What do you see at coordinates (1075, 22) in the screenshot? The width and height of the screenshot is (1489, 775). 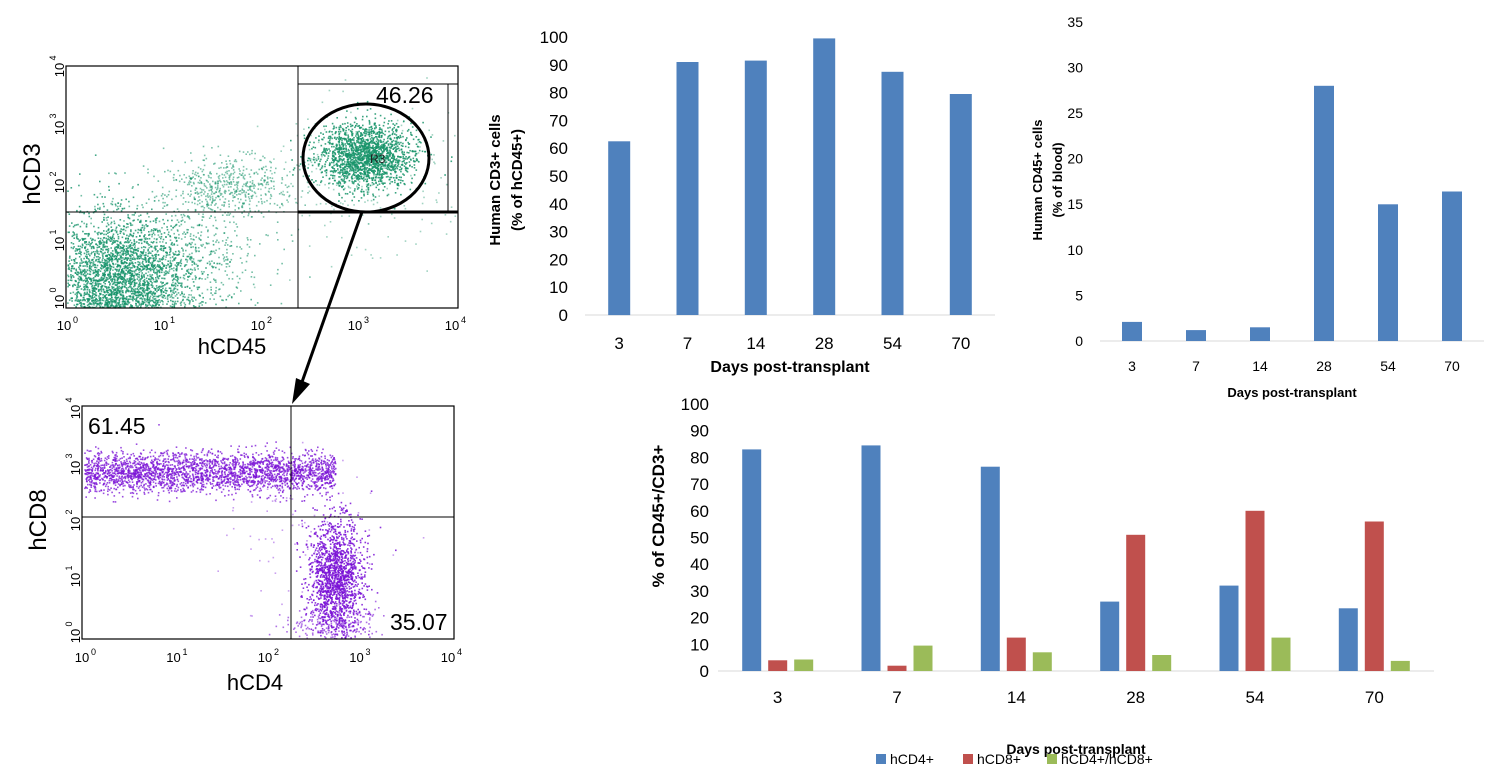 I see `y-tick-label: 35` at bounding box center [1075, 22].